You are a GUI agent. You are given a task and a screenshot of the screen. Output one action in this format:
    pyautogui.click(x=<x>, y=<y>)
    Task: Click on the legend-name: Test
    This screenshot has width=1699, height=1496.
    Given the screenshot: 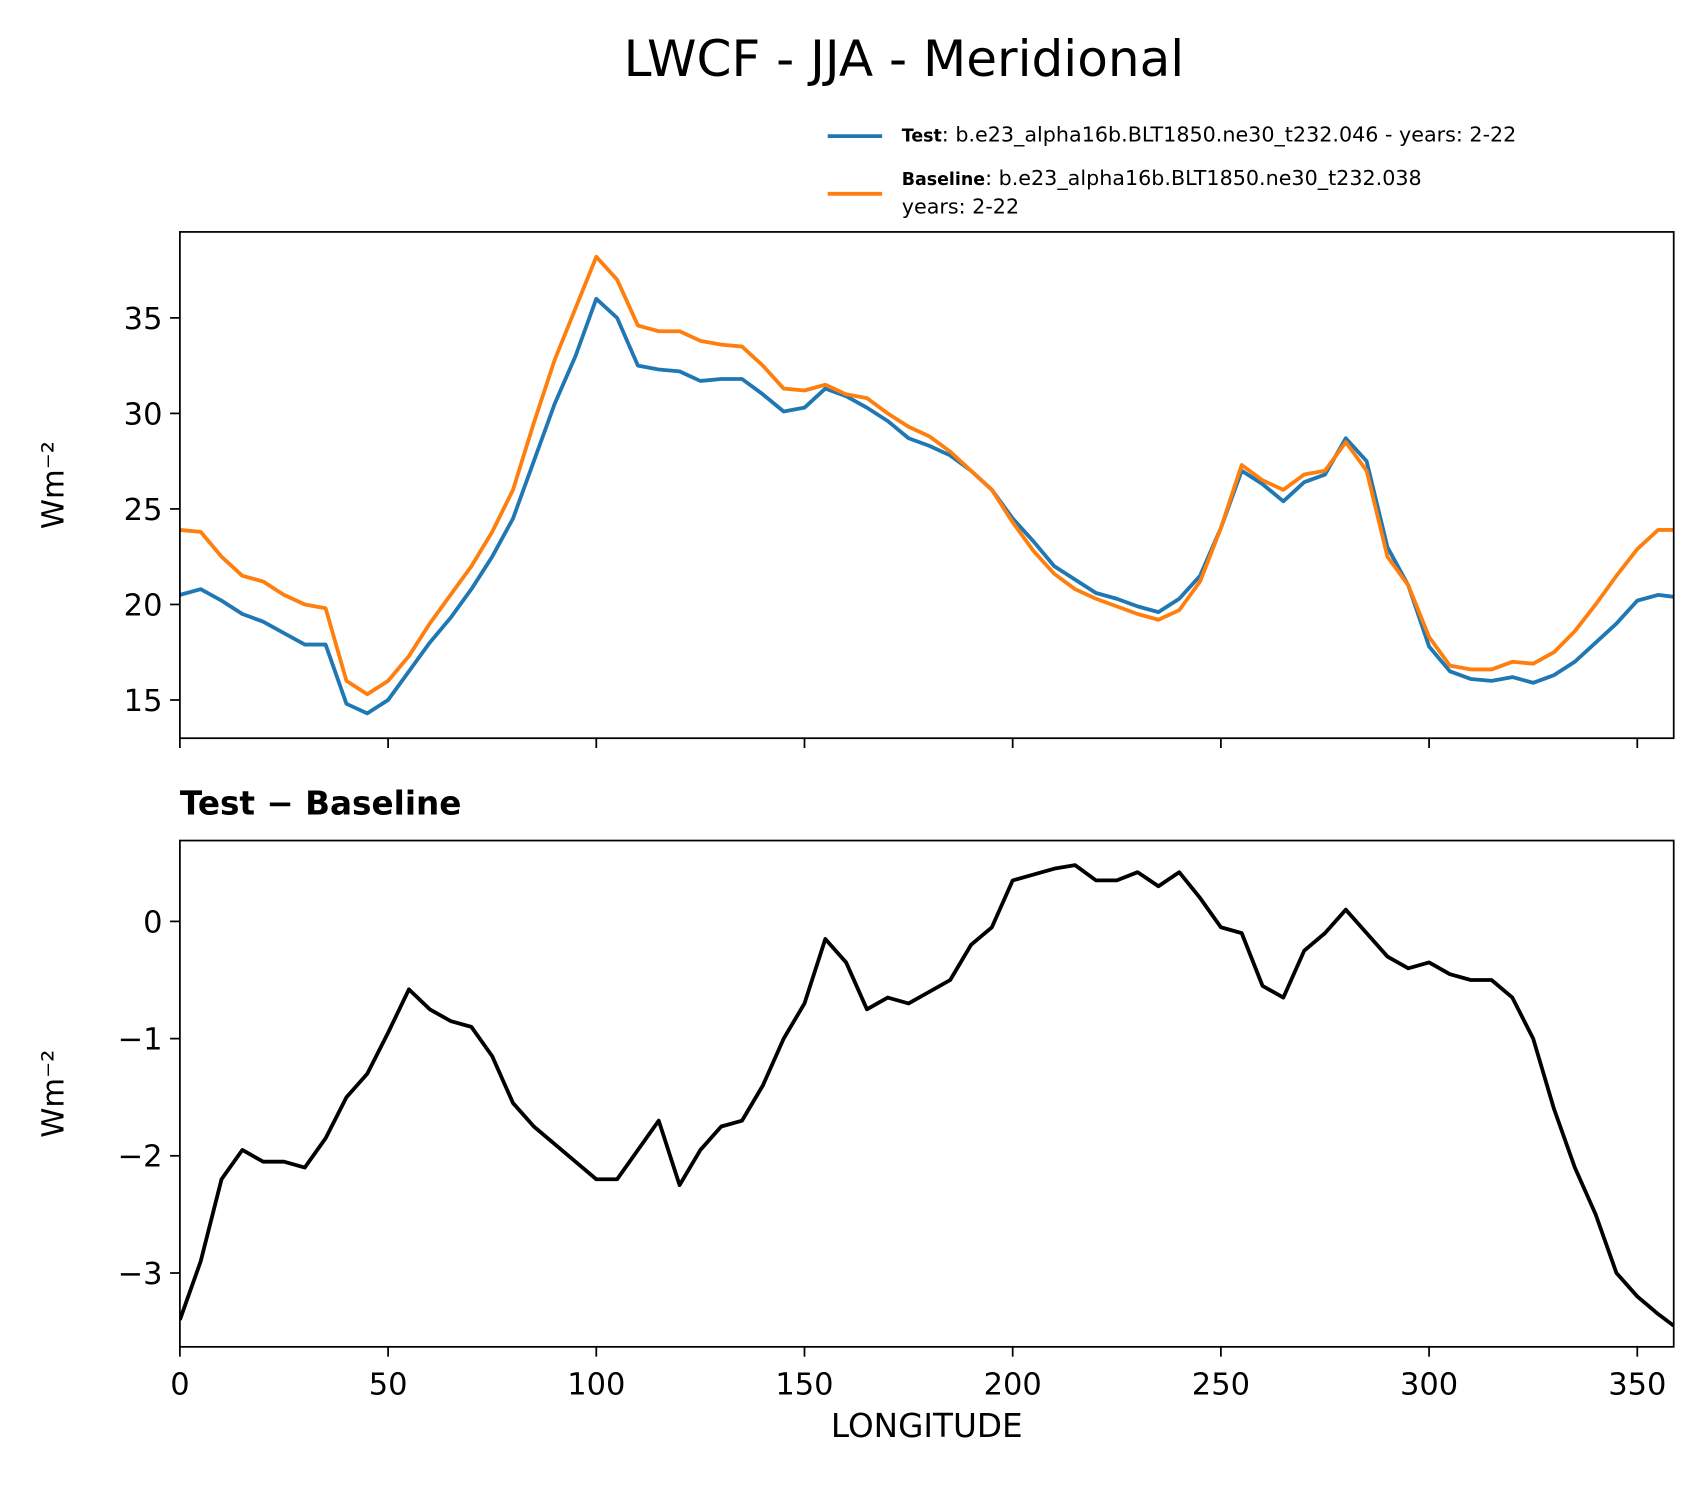 What is the action you would take?
    pyautogui.click(x=922, y=137)
    